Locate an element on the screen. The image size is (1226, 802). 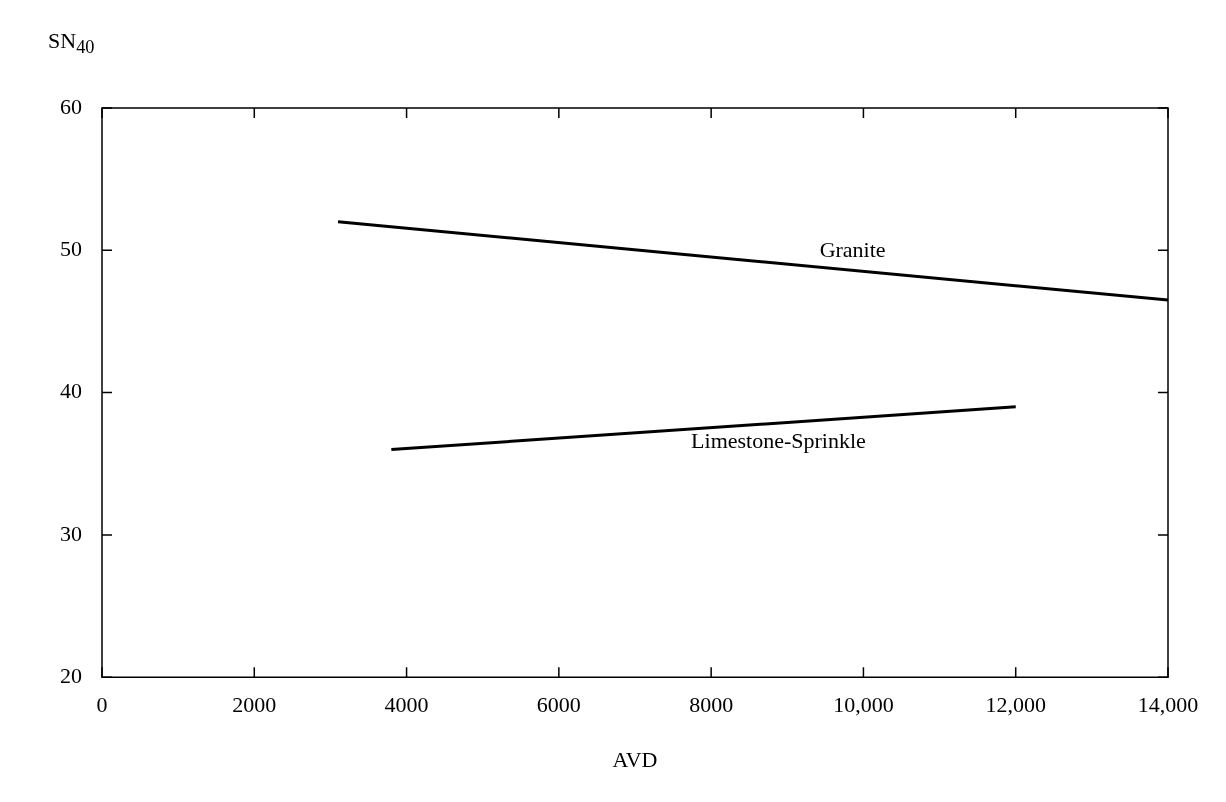
x-axis-title: AVD is located at coordinates (635, 759).